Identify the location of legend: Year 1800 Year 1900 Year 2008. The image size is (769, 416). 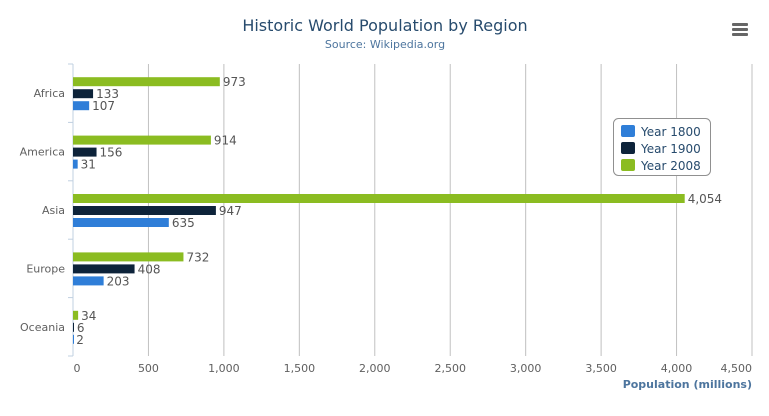
(662, 147).